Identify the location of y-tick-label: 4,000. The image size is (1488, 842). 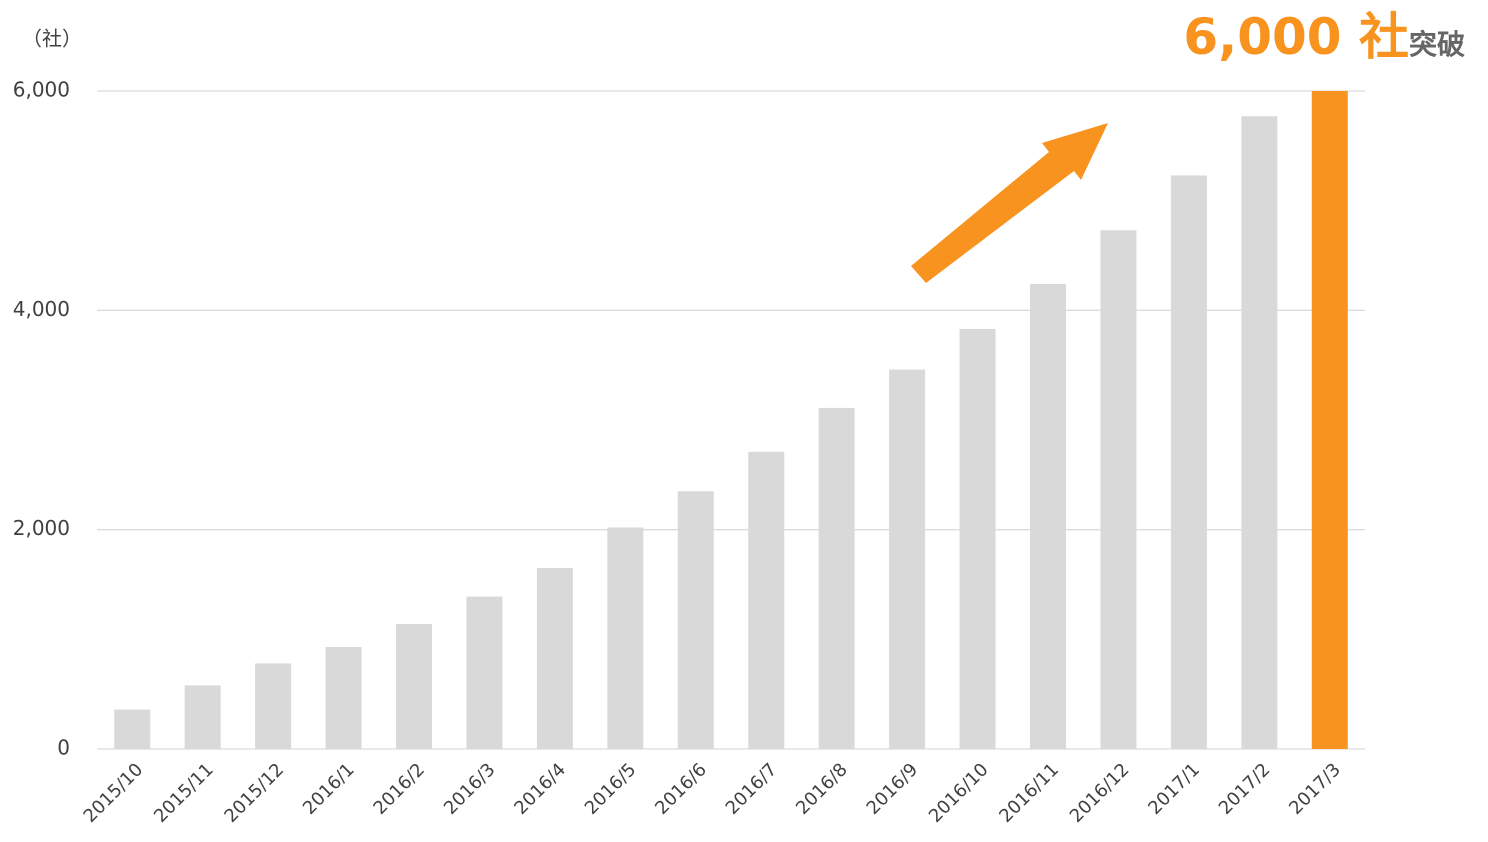
(41, 309).